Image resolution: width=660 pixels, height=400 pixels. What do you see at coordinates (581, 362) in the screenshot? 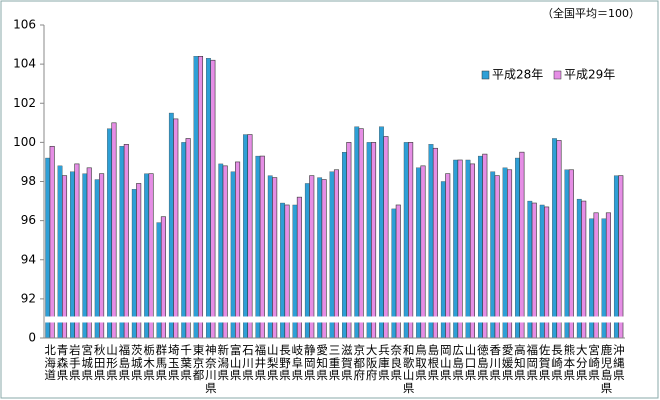
I see `x-tick-label: 大分県` at bounding box center [581, 362].